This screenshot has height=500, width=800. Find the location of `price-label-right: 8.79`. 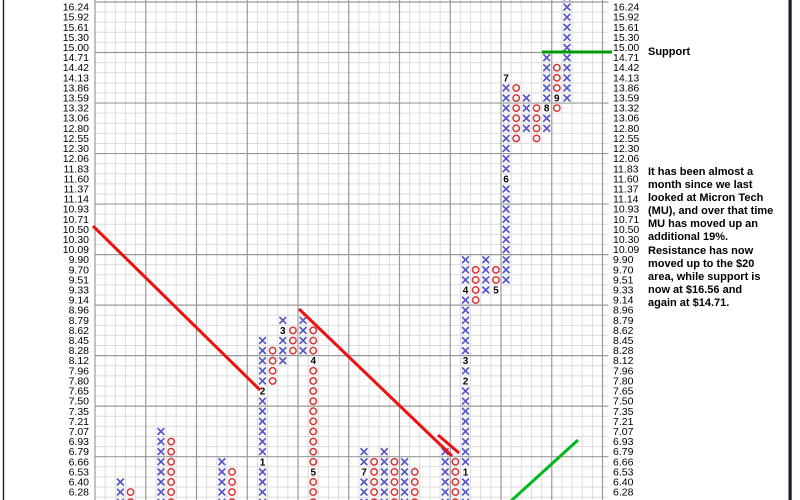

price-label-right: 8.79 is located at coordinates (623, 321).